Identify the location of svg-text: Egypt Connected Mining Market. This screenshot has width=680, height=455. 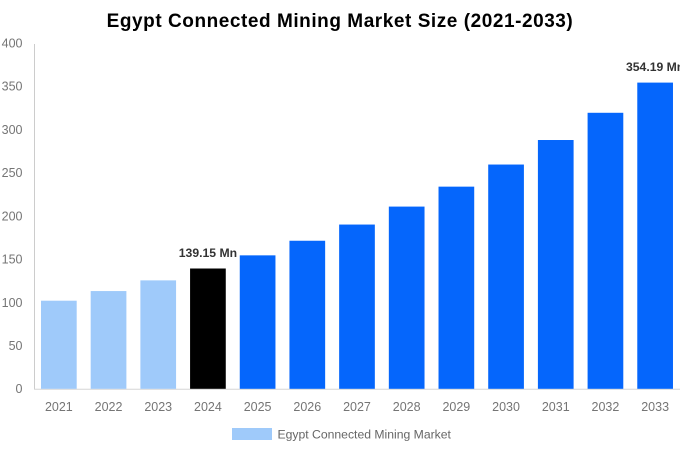
(365, 434).